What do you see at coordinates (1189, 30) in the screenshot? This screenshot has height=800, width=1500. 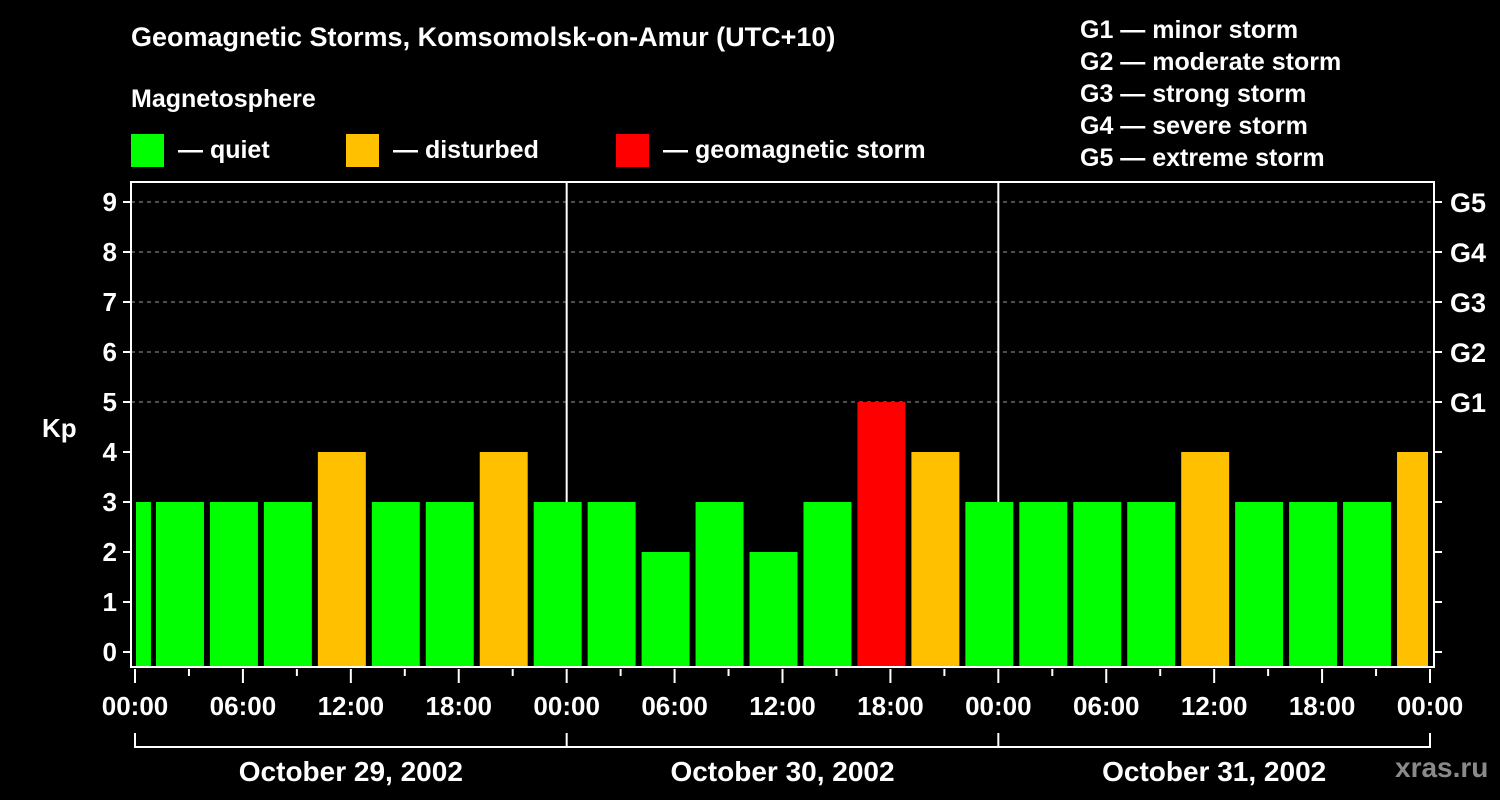 I see `g1-label: G1 — minor storm` at bounding box center [1189, 30].